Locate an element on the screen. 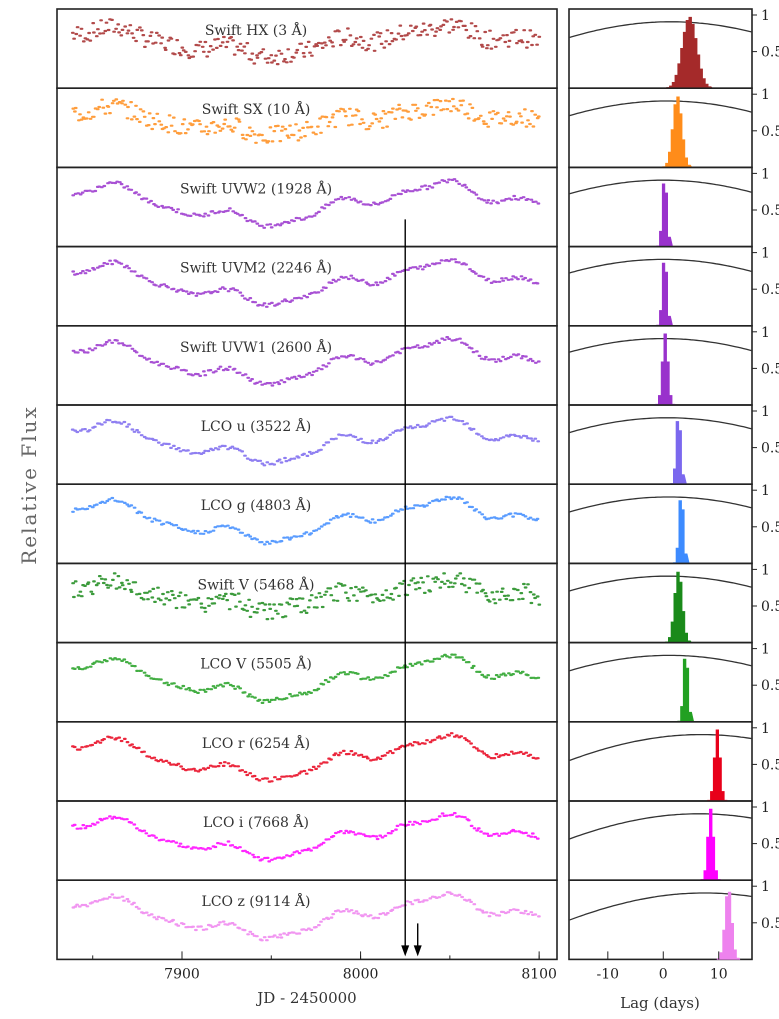 The image size is (779, 1019). light-curve-panel: LCO g (4803 Å) is located at coordinates (307, 524).